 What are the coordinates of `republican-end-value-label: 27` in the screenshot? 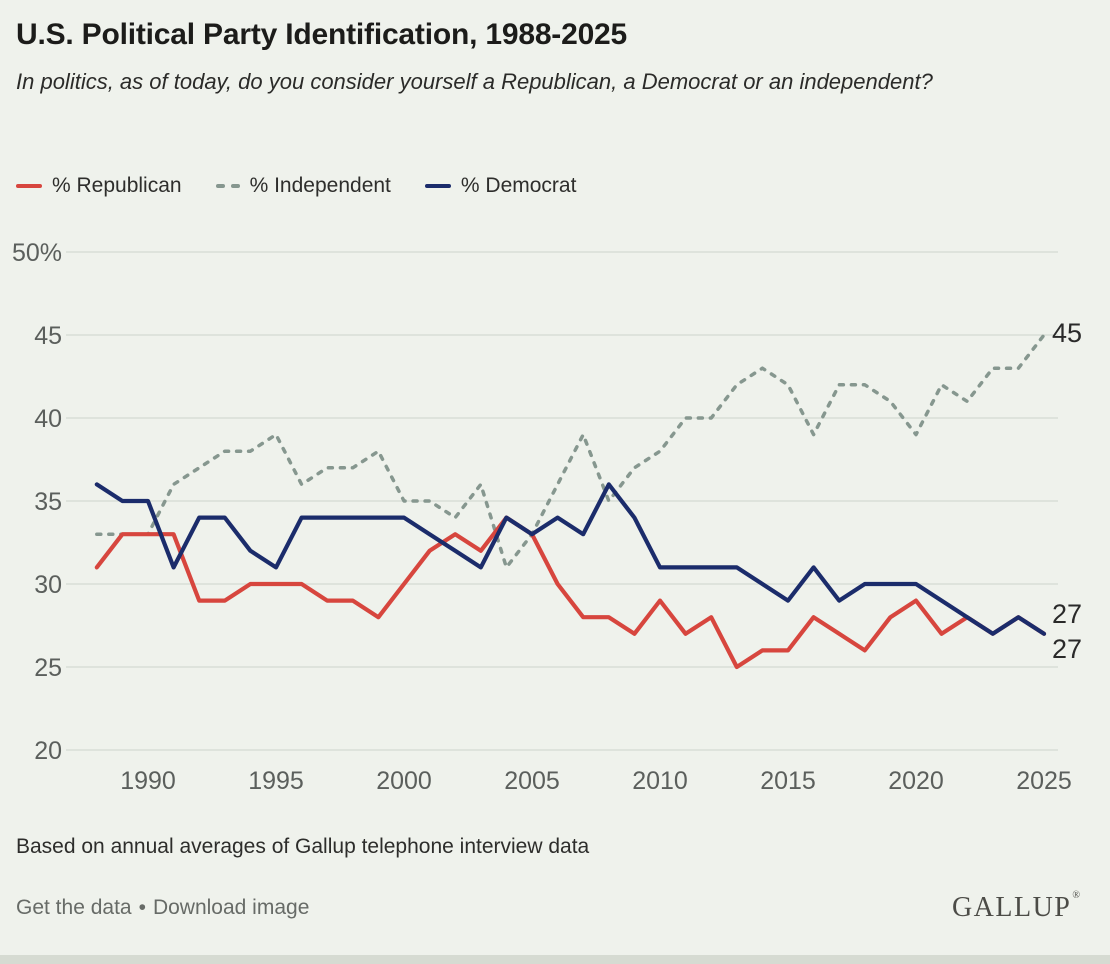 It's located at (1067, 649).